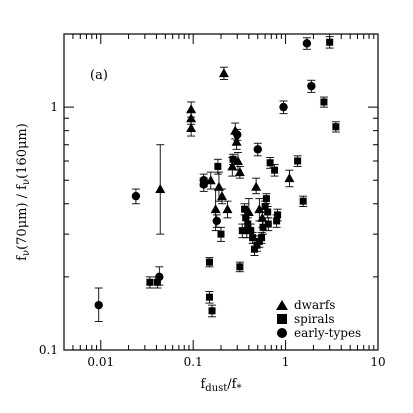 This screenshot has width=413, height=413. What do you see at coordinates (23, 192) in the screenshot?
I see `y-axis-label: fν(70μm) / fν(160μm)` at bounding box center [23, 192].